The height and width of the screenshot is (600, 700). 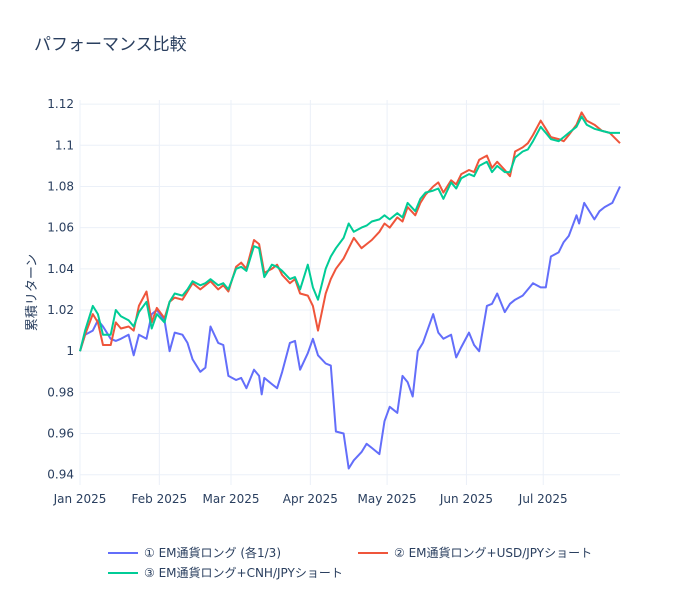 What do you see at coordinates (64, 145) in the screenshot?
I see `y-tick-label: 1.1` at bounding box center [64, 145].